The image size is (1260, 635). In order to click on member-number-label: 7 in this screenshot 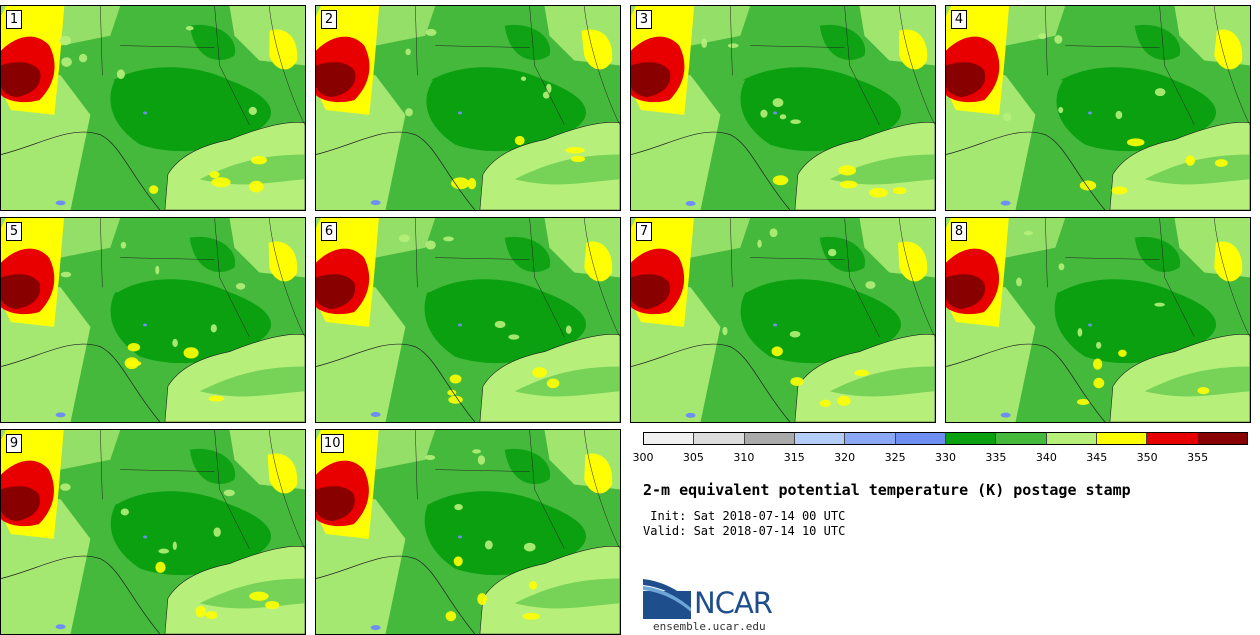, I will do `click(644, 231)`.